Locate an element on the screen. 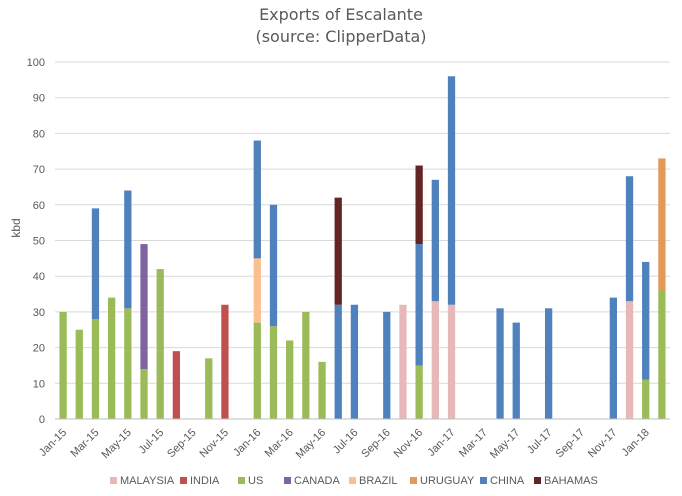 This screenshot has width=682, height=496. x-tick-label: Jan-16 is located at coordinates (247, 443).